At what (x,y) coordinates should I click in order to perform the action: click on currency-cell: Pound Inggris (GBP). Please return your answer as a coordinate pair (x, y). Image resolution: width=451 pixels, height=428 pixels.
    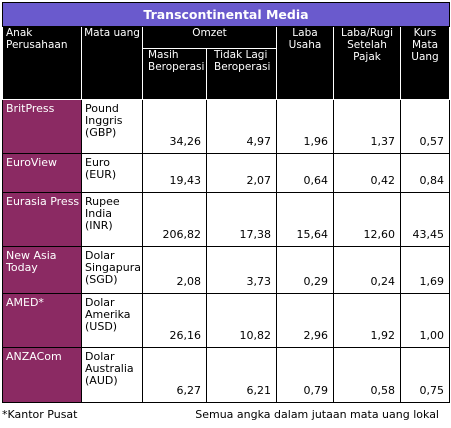
    Looking at the image, I should click on (112, 126).